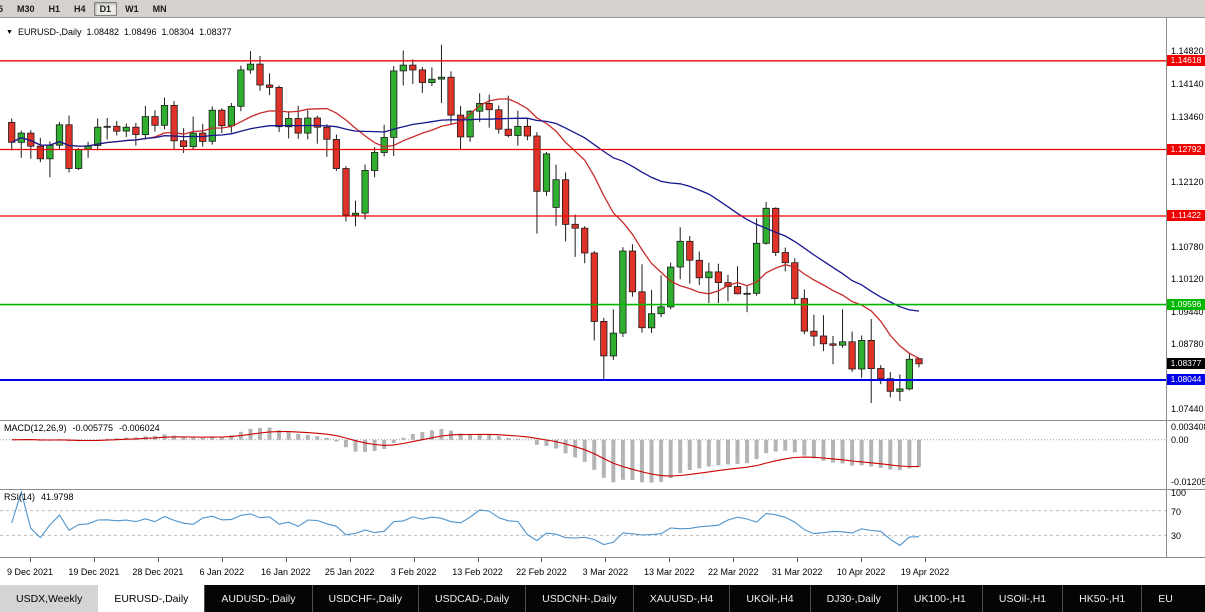 Image resolution: width=1205 pixels, height=612 pixels. I want to click on macd-title: MACD(12,26,9), so click(35, 428).